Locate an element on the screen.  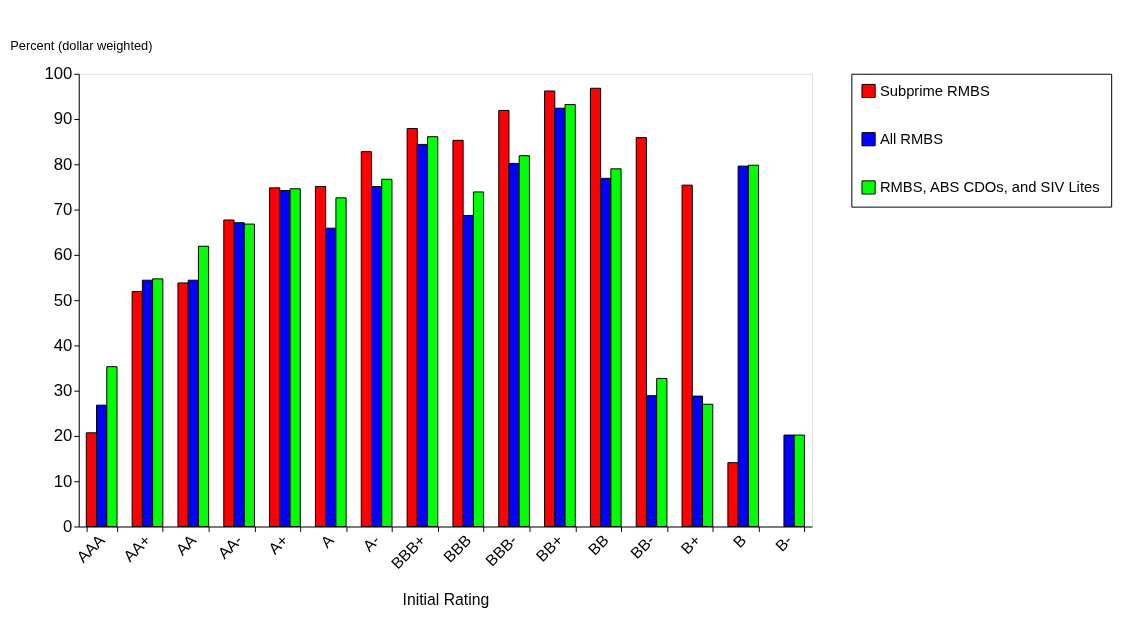
x-tick-label: AA- is located at coordinates (230, 546).